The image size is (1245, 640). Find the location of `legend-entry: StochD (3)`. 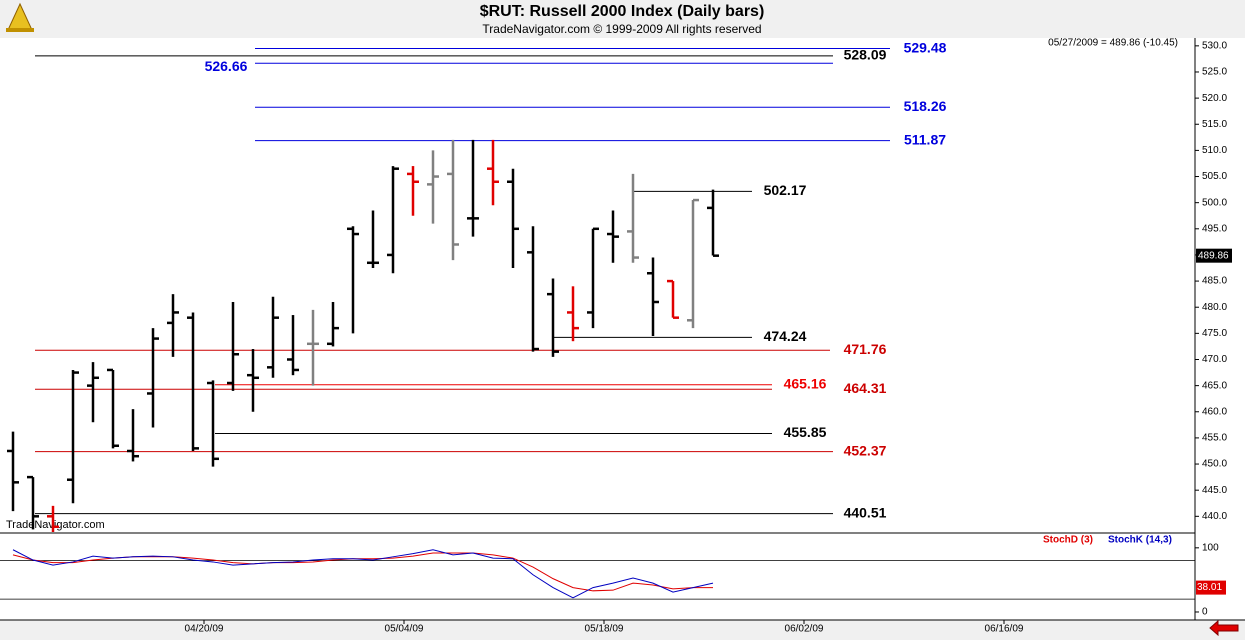

legend-entry: StochD (3) is located at coordinates (1068, 540).